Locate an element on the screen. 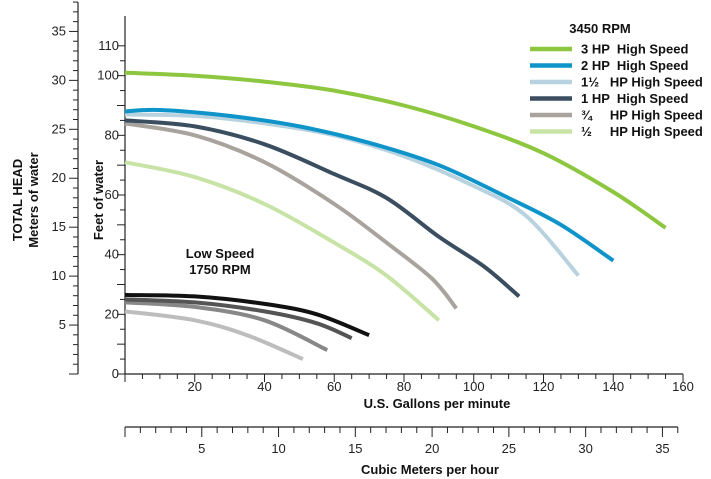 The image size is (711, 479). cubic-tick-label: 25 is located at coordinates (509, 448).